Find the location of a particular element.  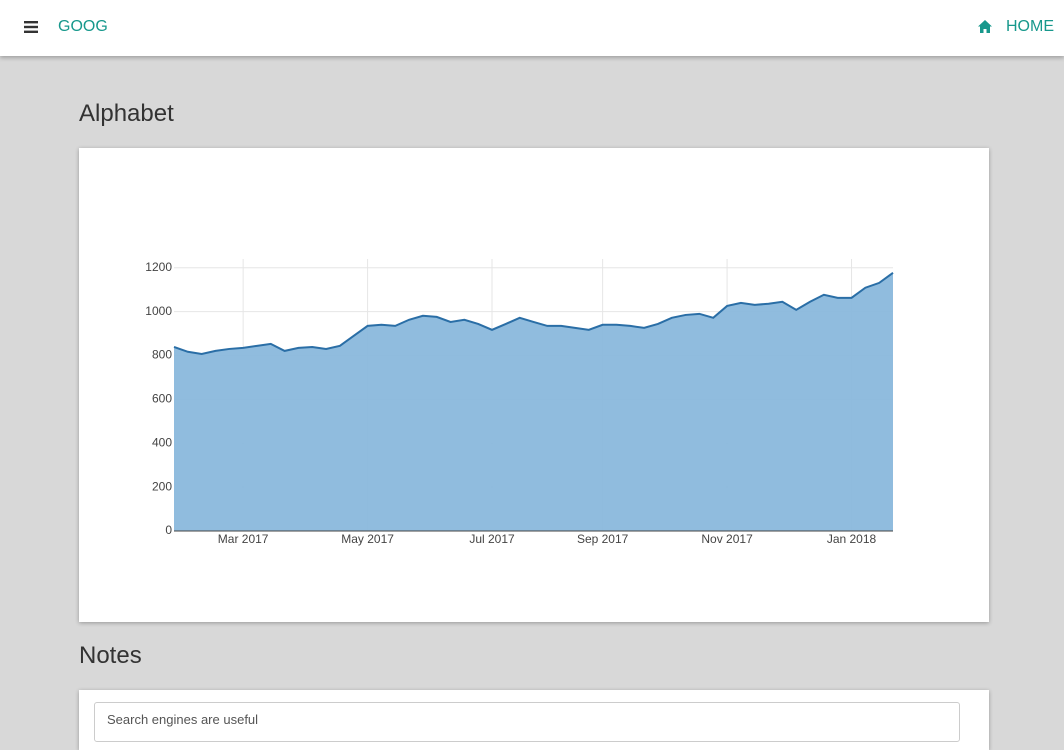

brand-link: GOOG is located at coordinates (83, 26).